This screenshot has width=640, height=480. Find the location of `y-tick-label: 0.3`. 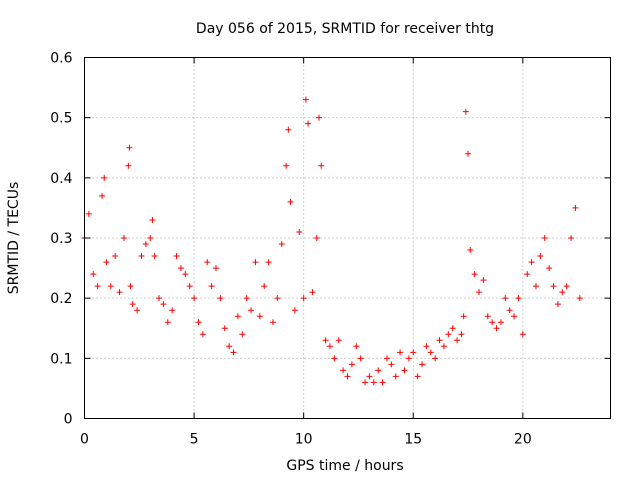

y-tick-label: 0.3 is located at coordinates (61, 239).